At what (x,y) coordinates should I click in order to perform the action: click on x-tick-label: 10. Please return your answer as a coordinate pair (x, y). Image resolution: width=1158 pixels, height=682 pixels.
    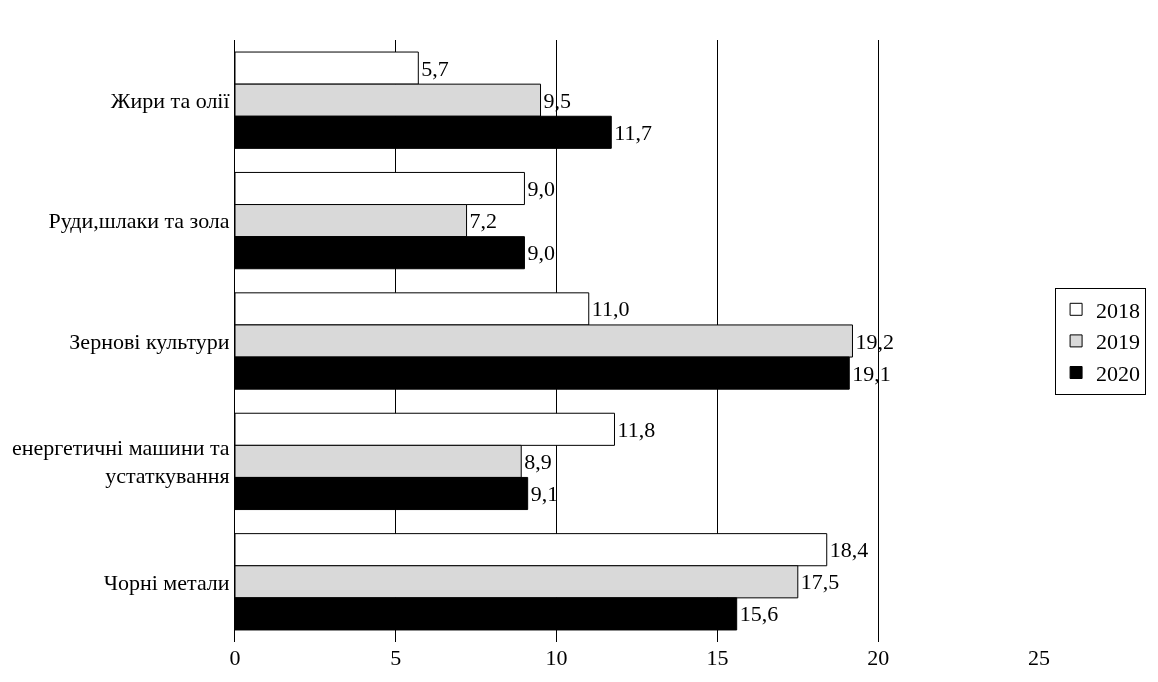
    Looking at the image, I should click on (556, 657).